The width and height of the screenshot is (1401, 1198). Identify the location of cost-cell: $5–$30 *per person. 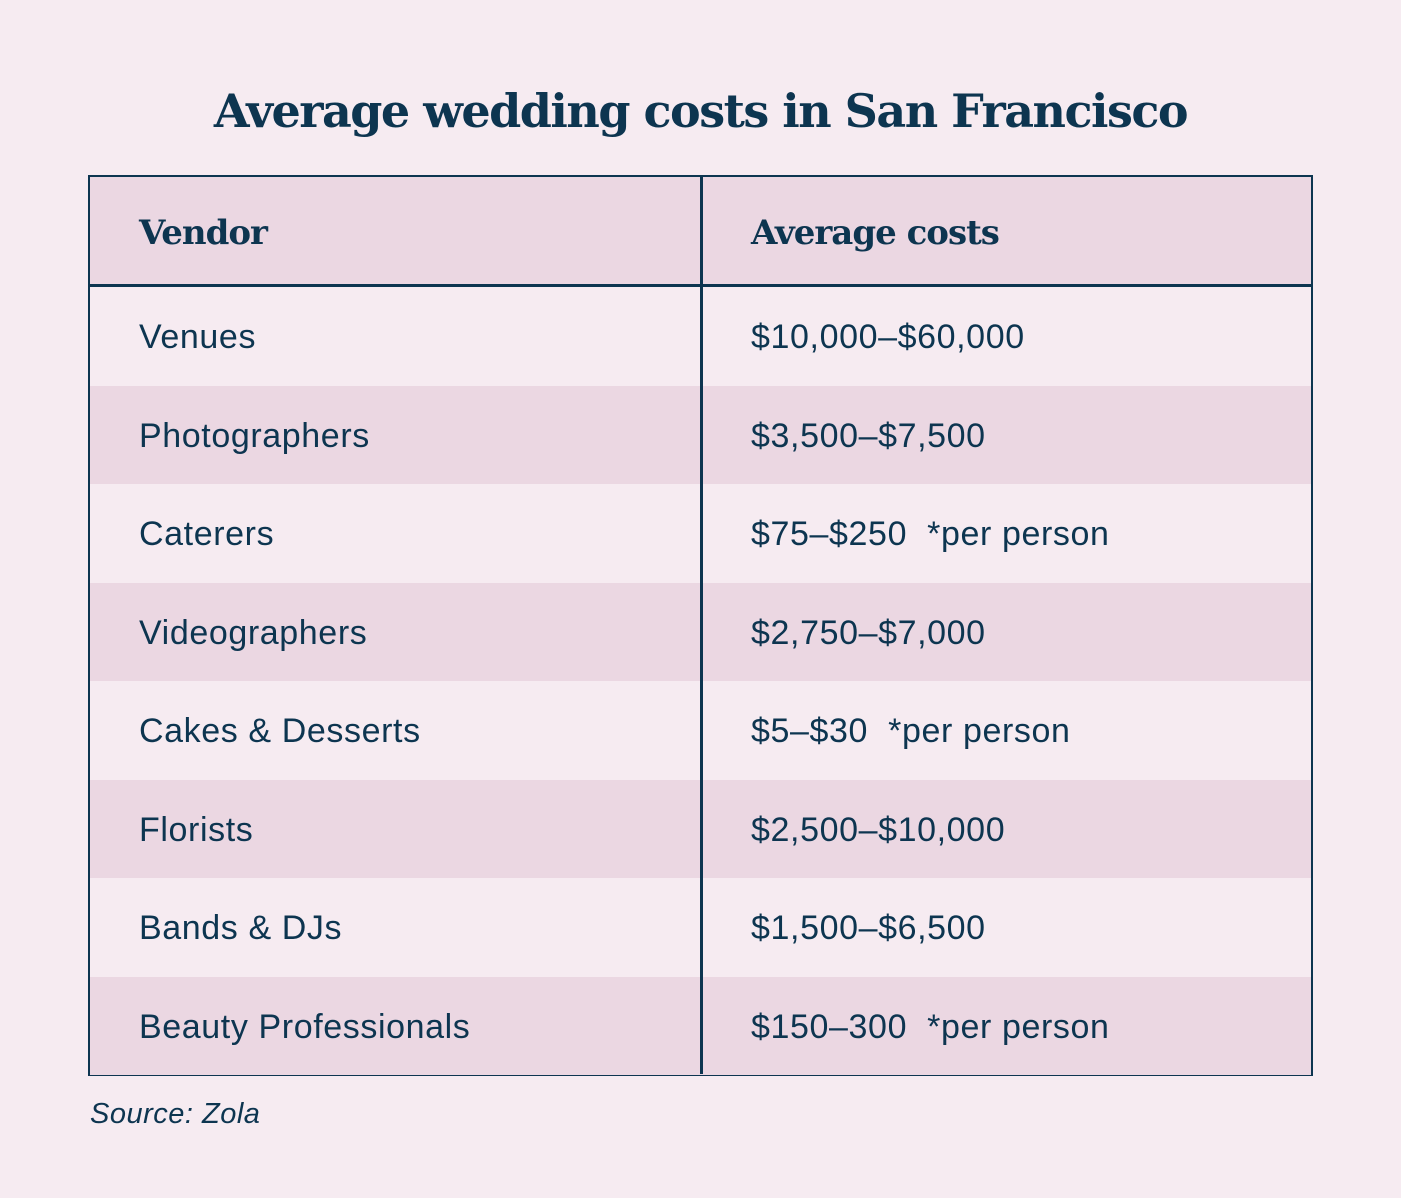
(911, 731).